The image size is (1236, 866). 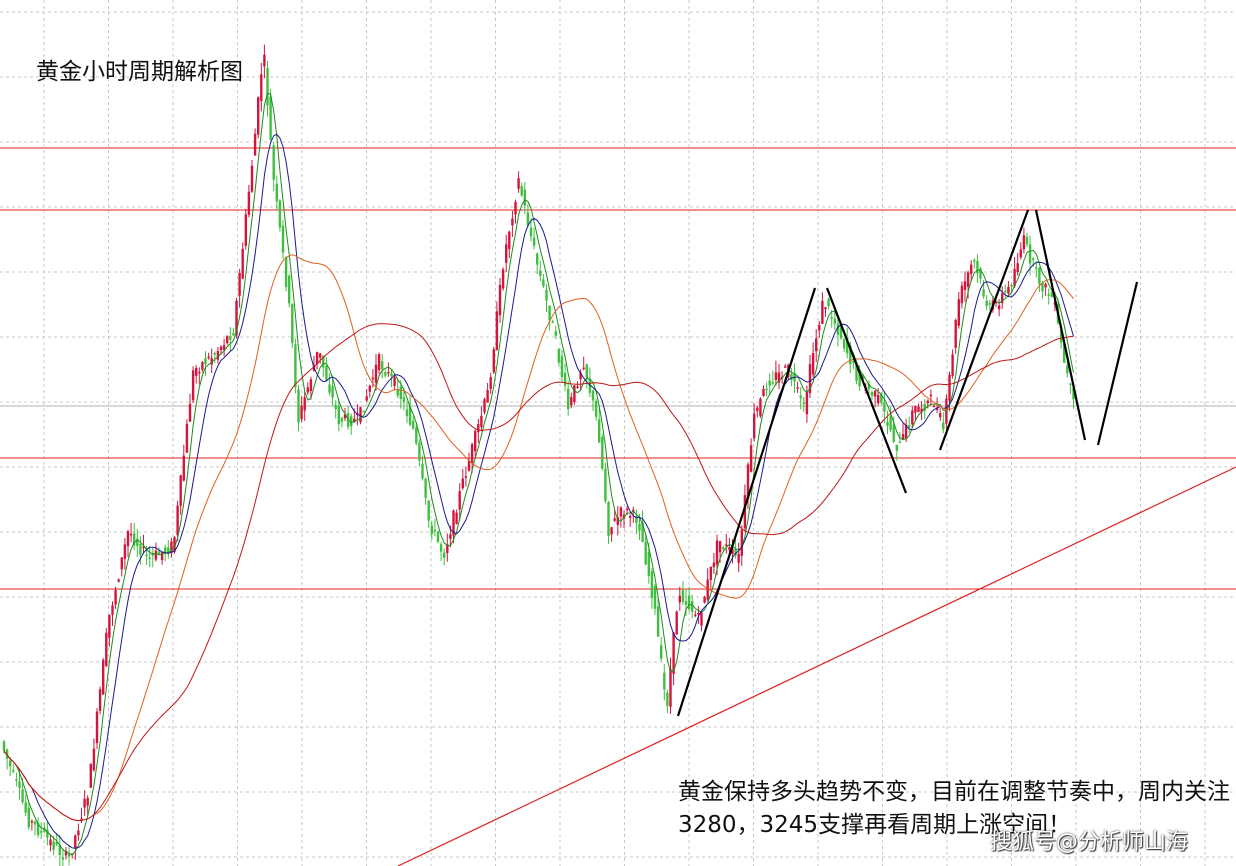 What do you see at coordinates (1117, 363) in the screenshot?
I see `zigzag-trend-line` at bounding box center [1117, 363].